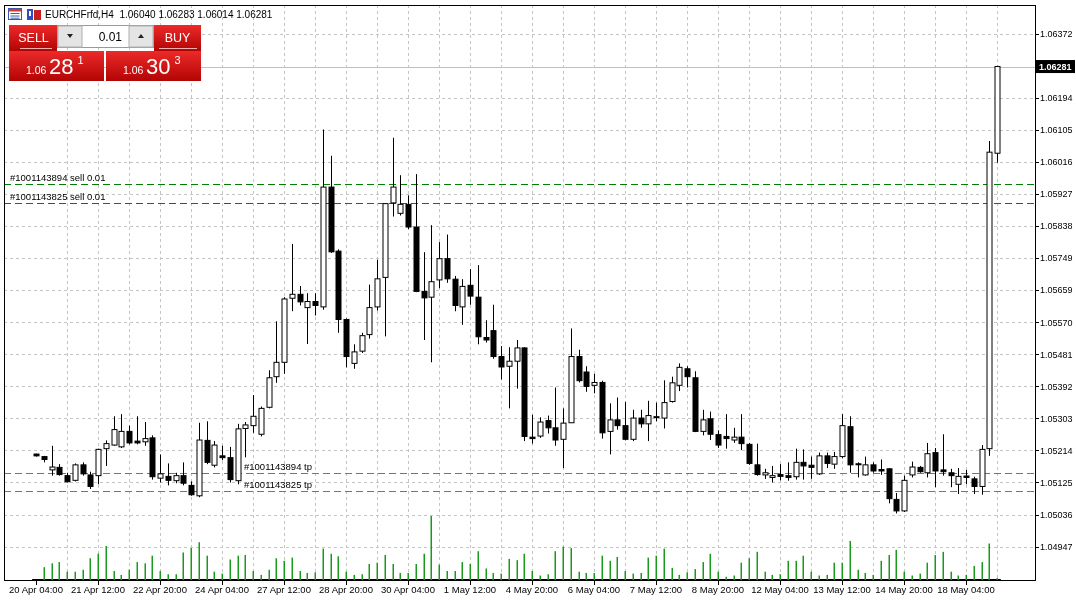  What do you see at coordinates (1056, 162) in the screenshot?
I see `y-tick-label: 1.06016` at bounding box center [1056, 162].